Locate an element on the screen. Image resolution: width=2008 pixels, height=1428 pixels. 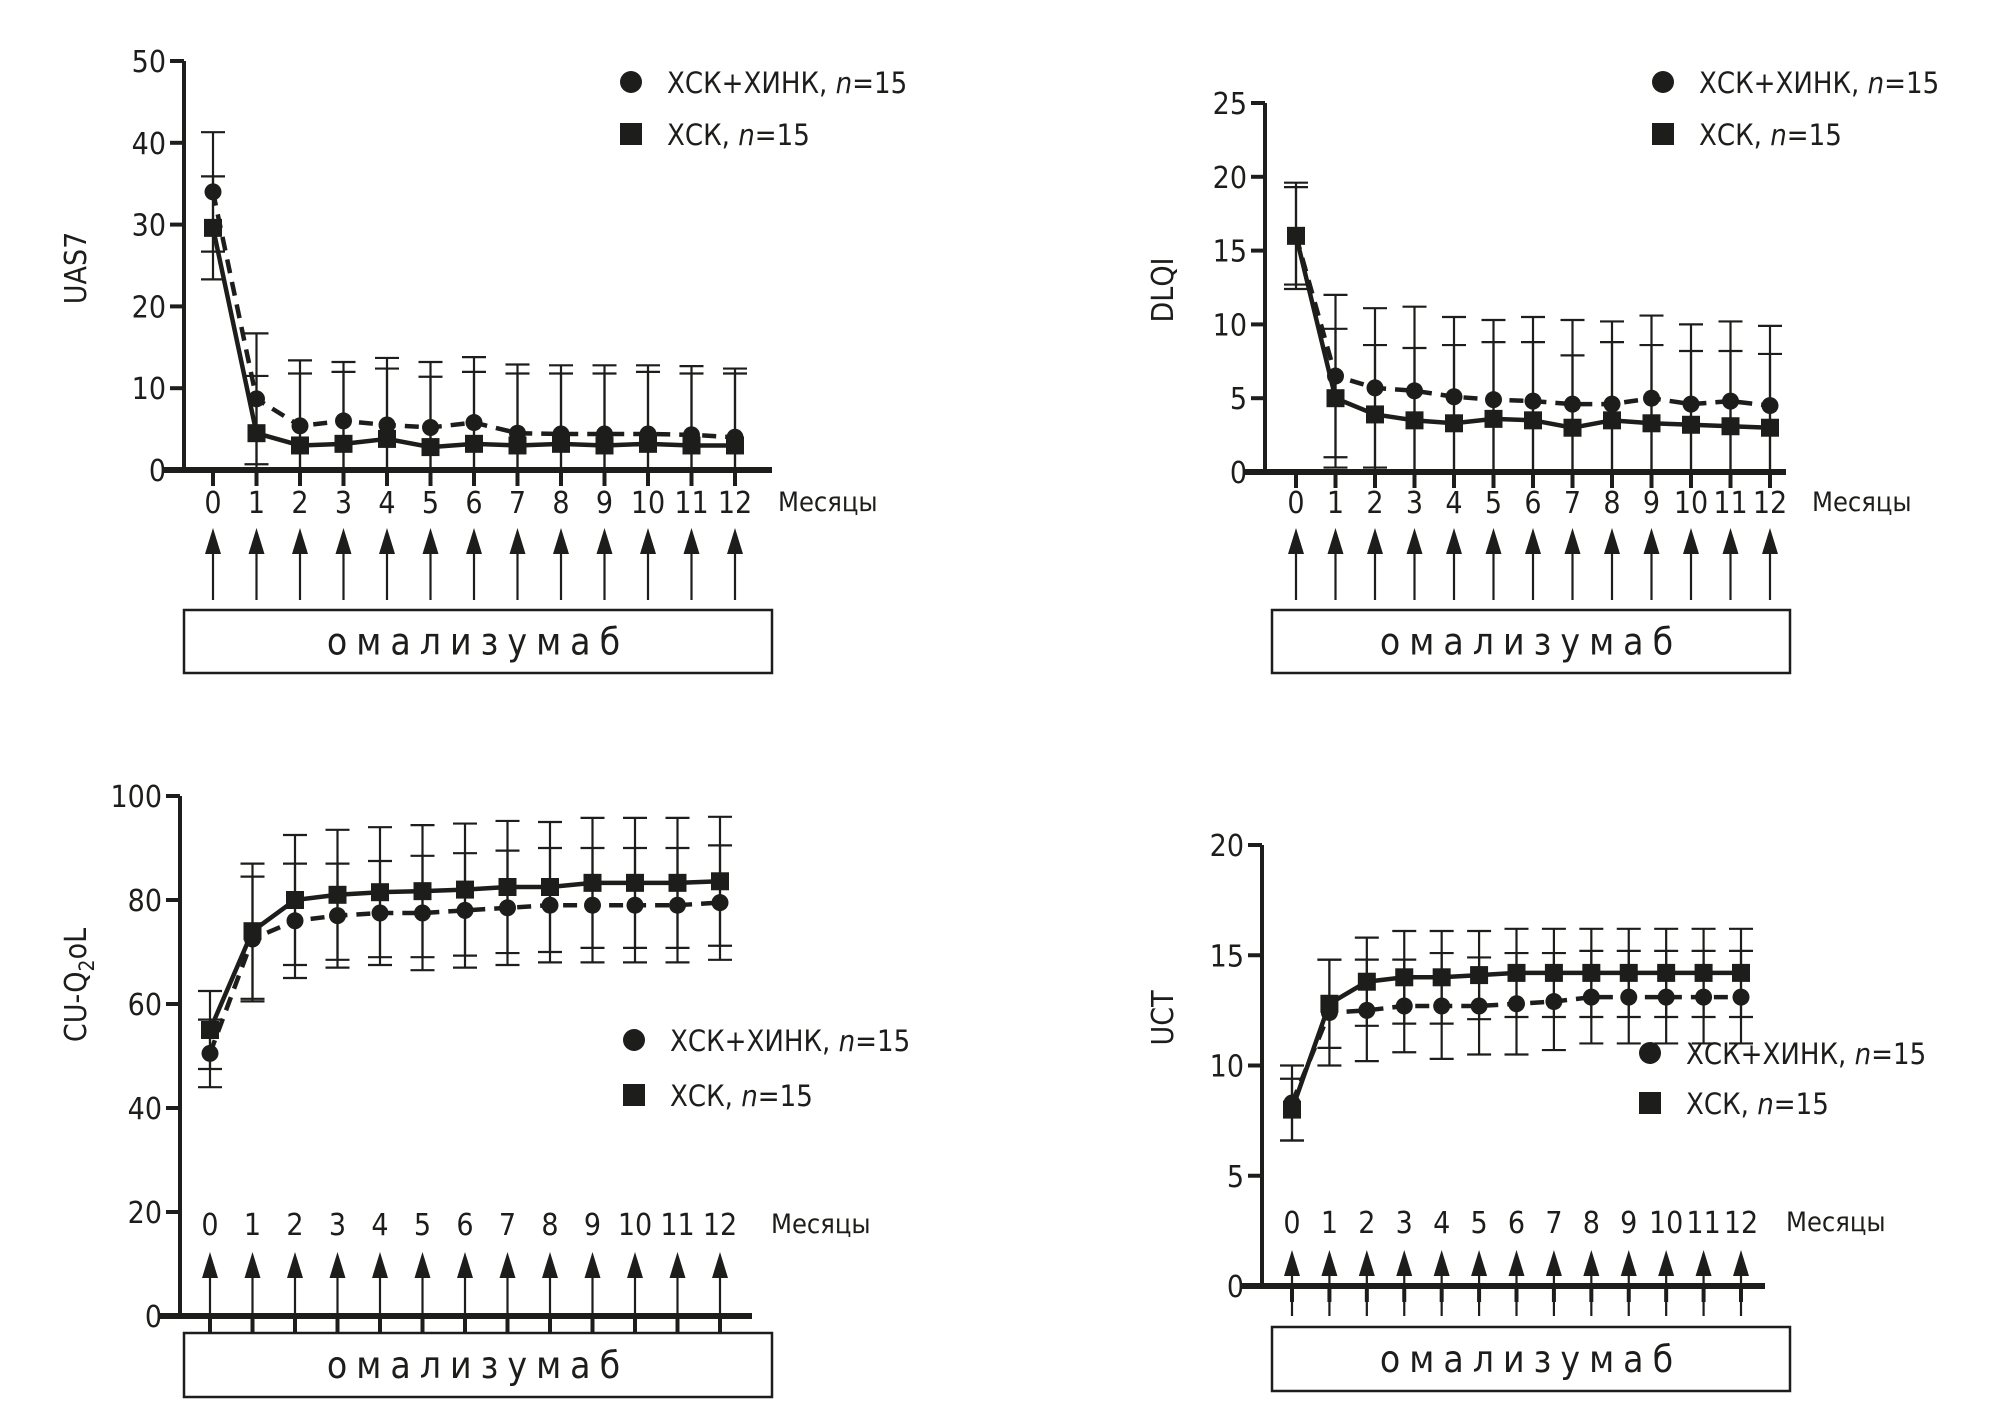
y-tick-label: 60 is located at coordinates (145, 1005).